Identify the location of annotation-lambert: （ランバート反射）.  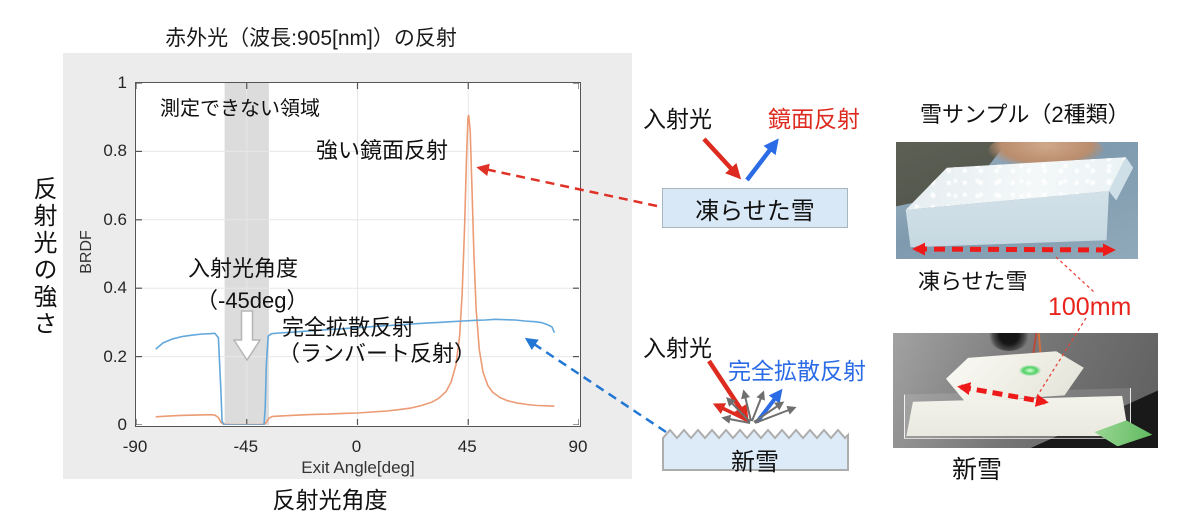
(377, 353).